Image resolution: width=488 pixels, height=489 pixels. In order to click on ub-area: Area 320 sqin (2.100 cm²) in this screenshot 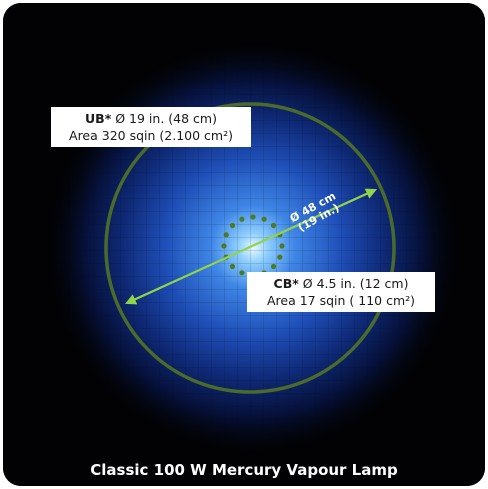, I will do `click(151, 135)`.